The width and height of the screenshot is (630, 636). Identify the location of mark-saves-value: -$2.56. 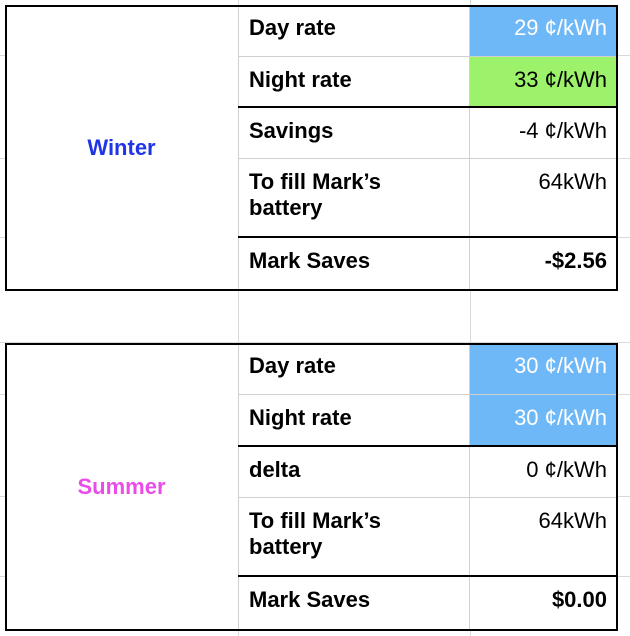
(575, 260).